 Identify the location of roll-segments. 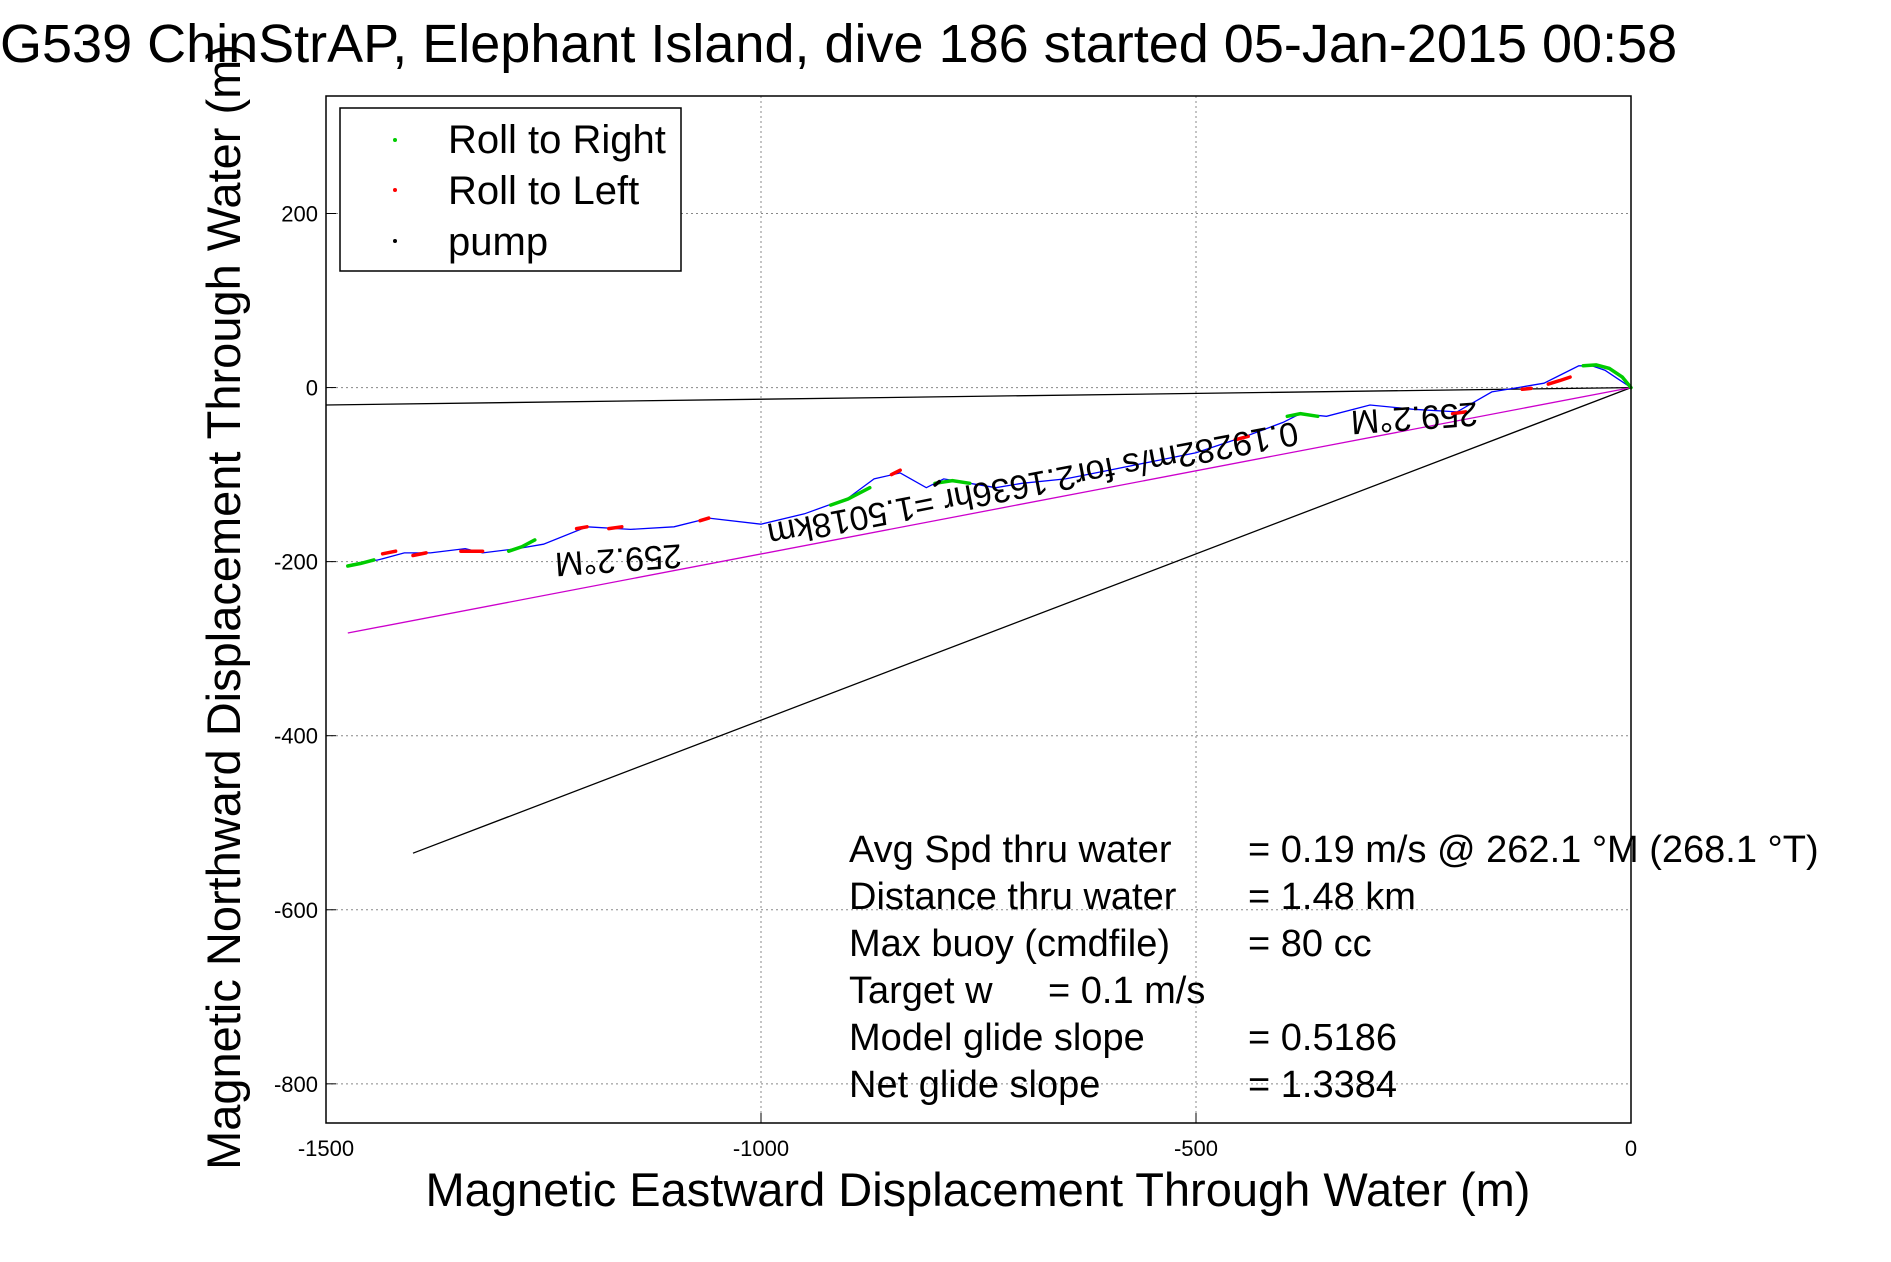
(989, 465).